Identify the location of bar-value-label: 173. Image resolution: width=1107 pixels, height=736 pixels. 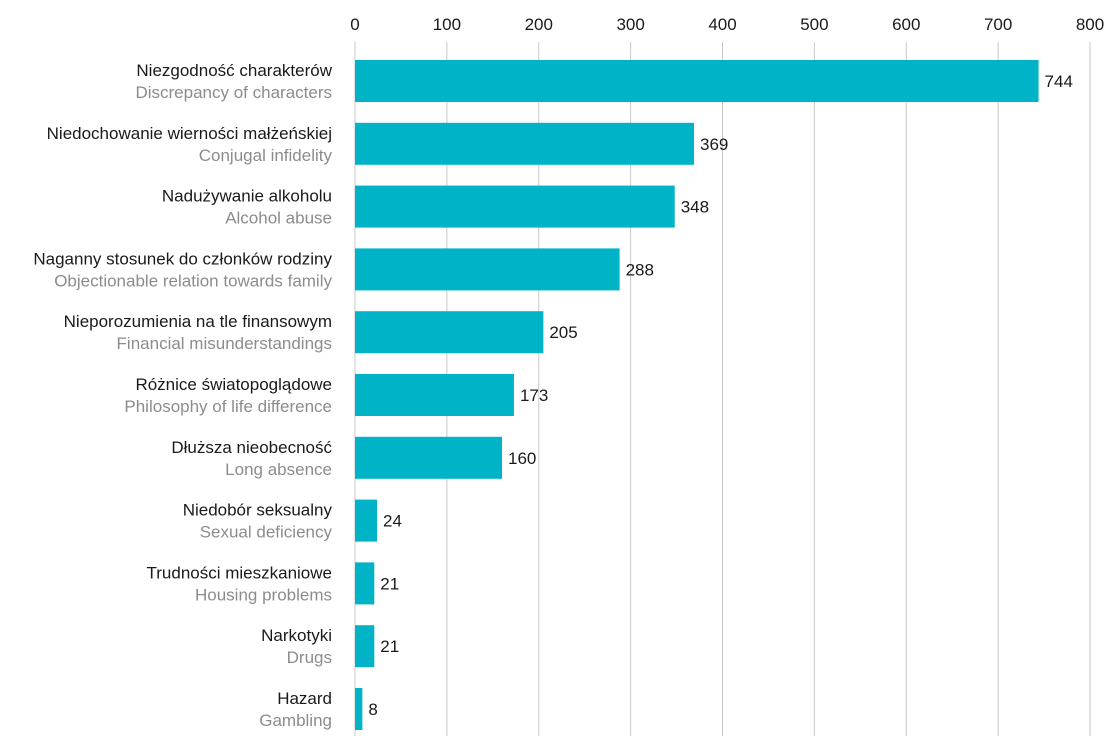
(534, 395).